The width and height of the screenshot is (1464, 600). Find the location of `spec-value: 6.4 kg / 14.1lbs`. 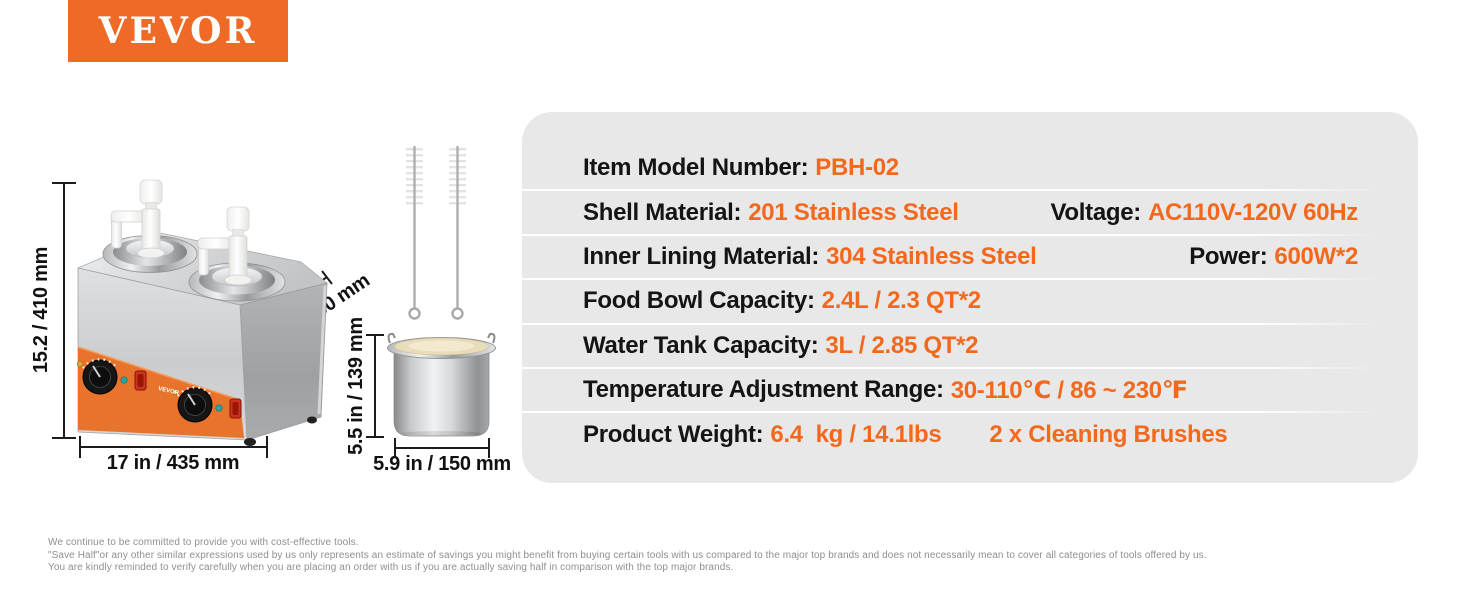

spec-value: 6.4 kg / 14.1lbs is located at coordinates (856, 434).